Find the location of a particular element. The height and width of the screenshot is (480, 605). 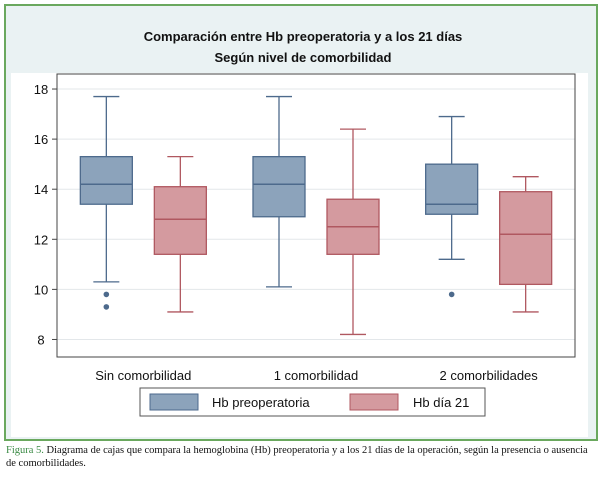

caption-label: Figura 5. is located at coordinates (25, 450).